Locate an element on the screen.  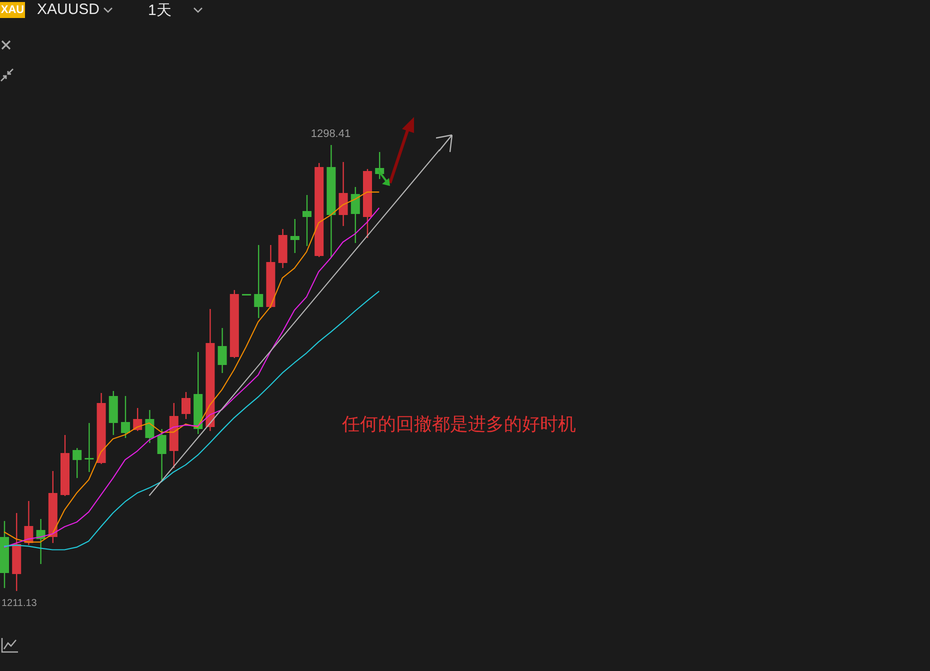
annotation: 1298.41 is located at coordinates (330, 134).